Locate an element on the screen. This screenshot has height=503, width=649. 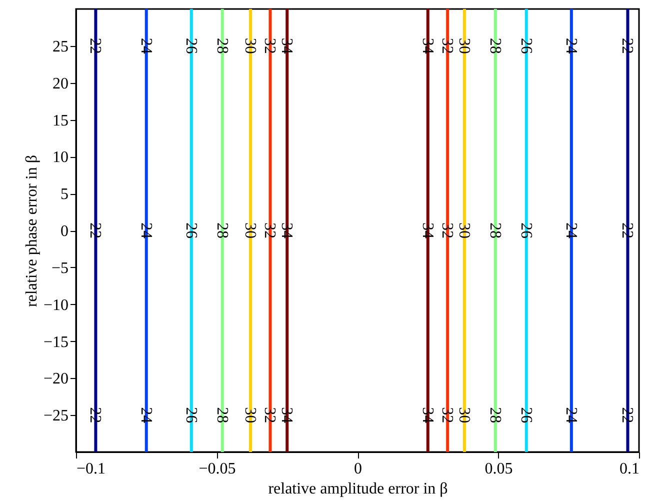
y-tick-label: 5 is located at coordinates (64, 195).